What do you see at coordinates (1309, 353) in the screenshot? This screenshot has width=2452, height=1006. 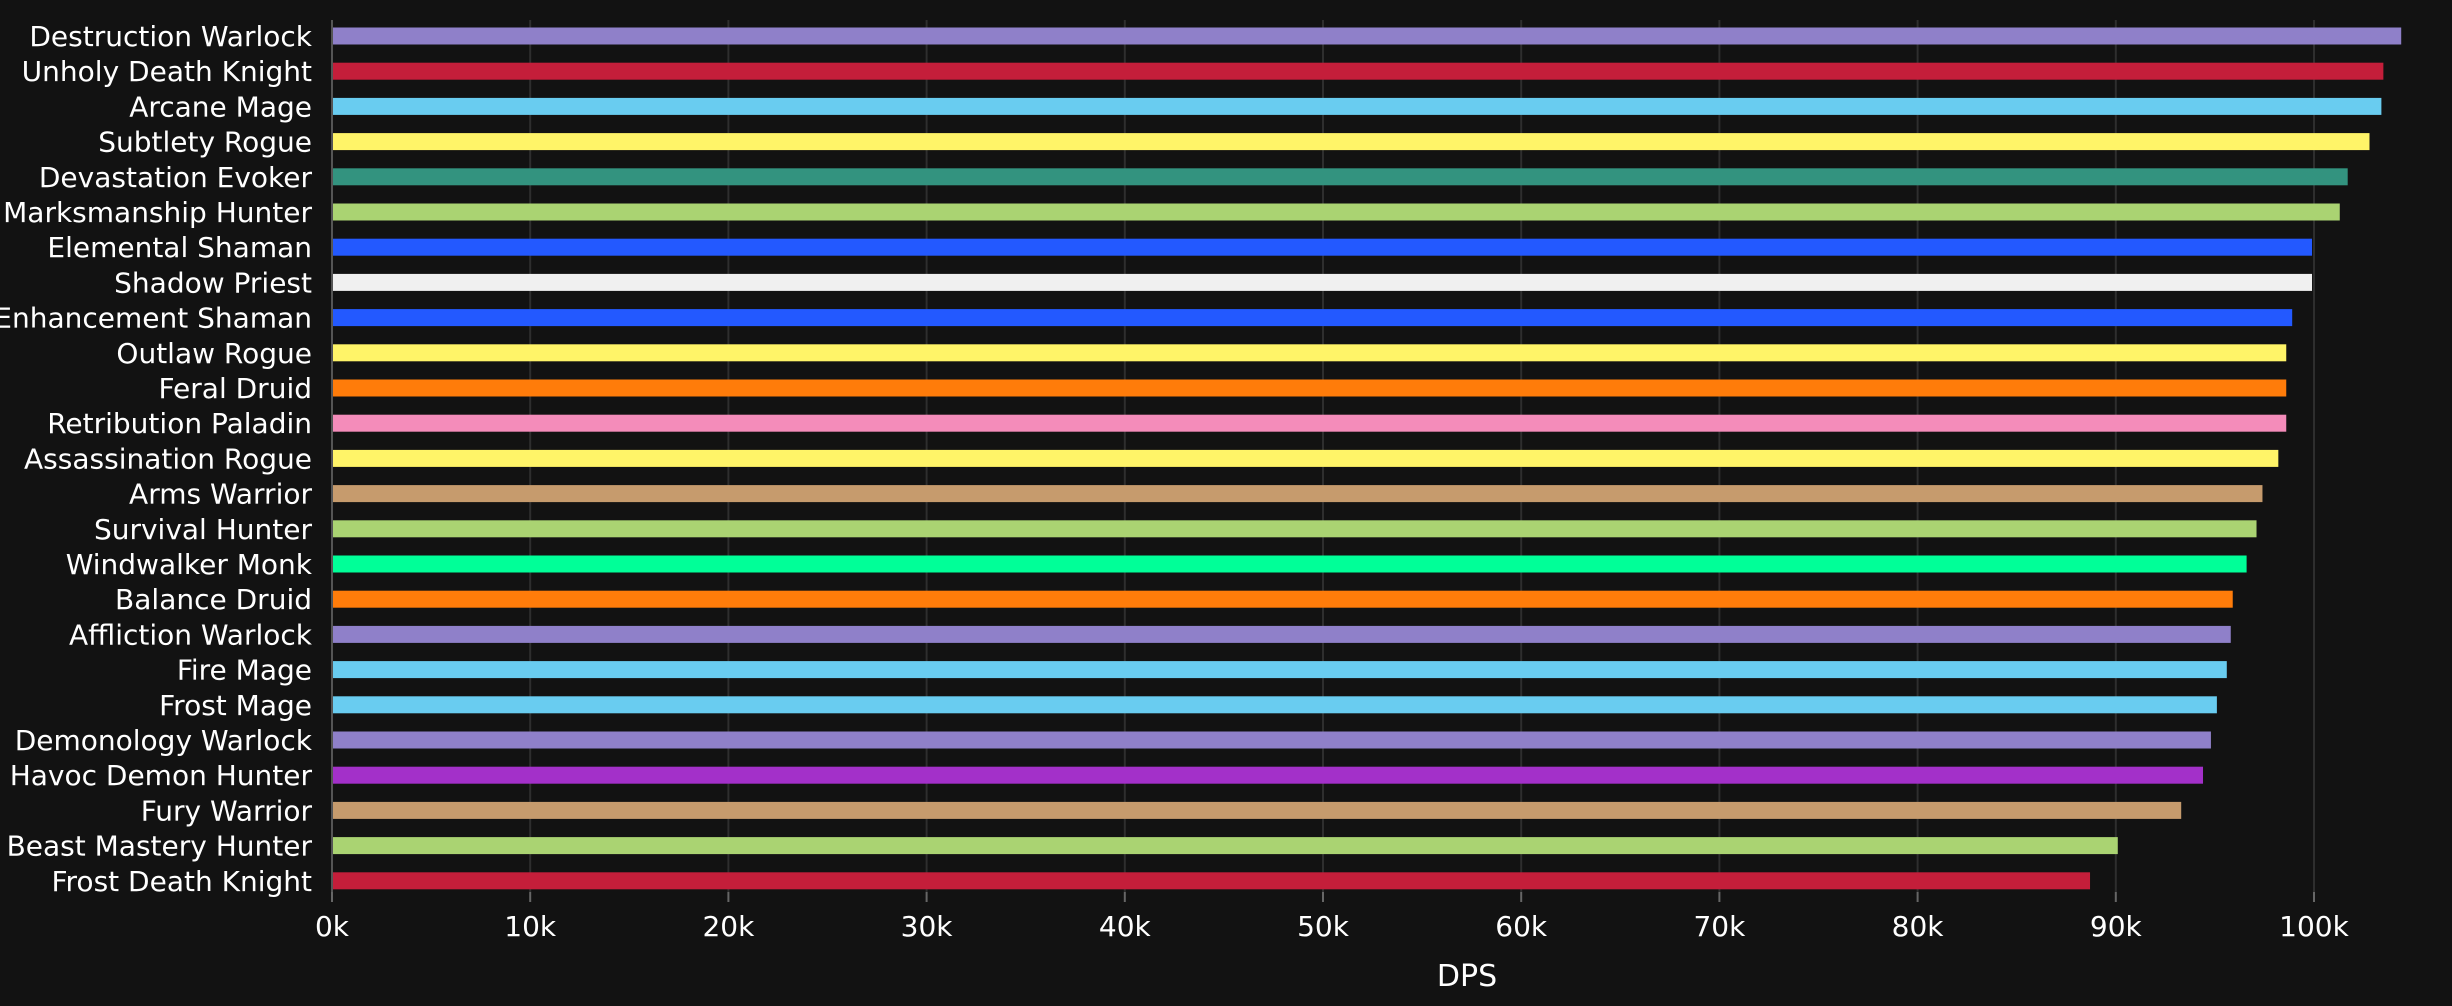 I see `bar-outlaw-rogue` at bounding box center [1309, 353].